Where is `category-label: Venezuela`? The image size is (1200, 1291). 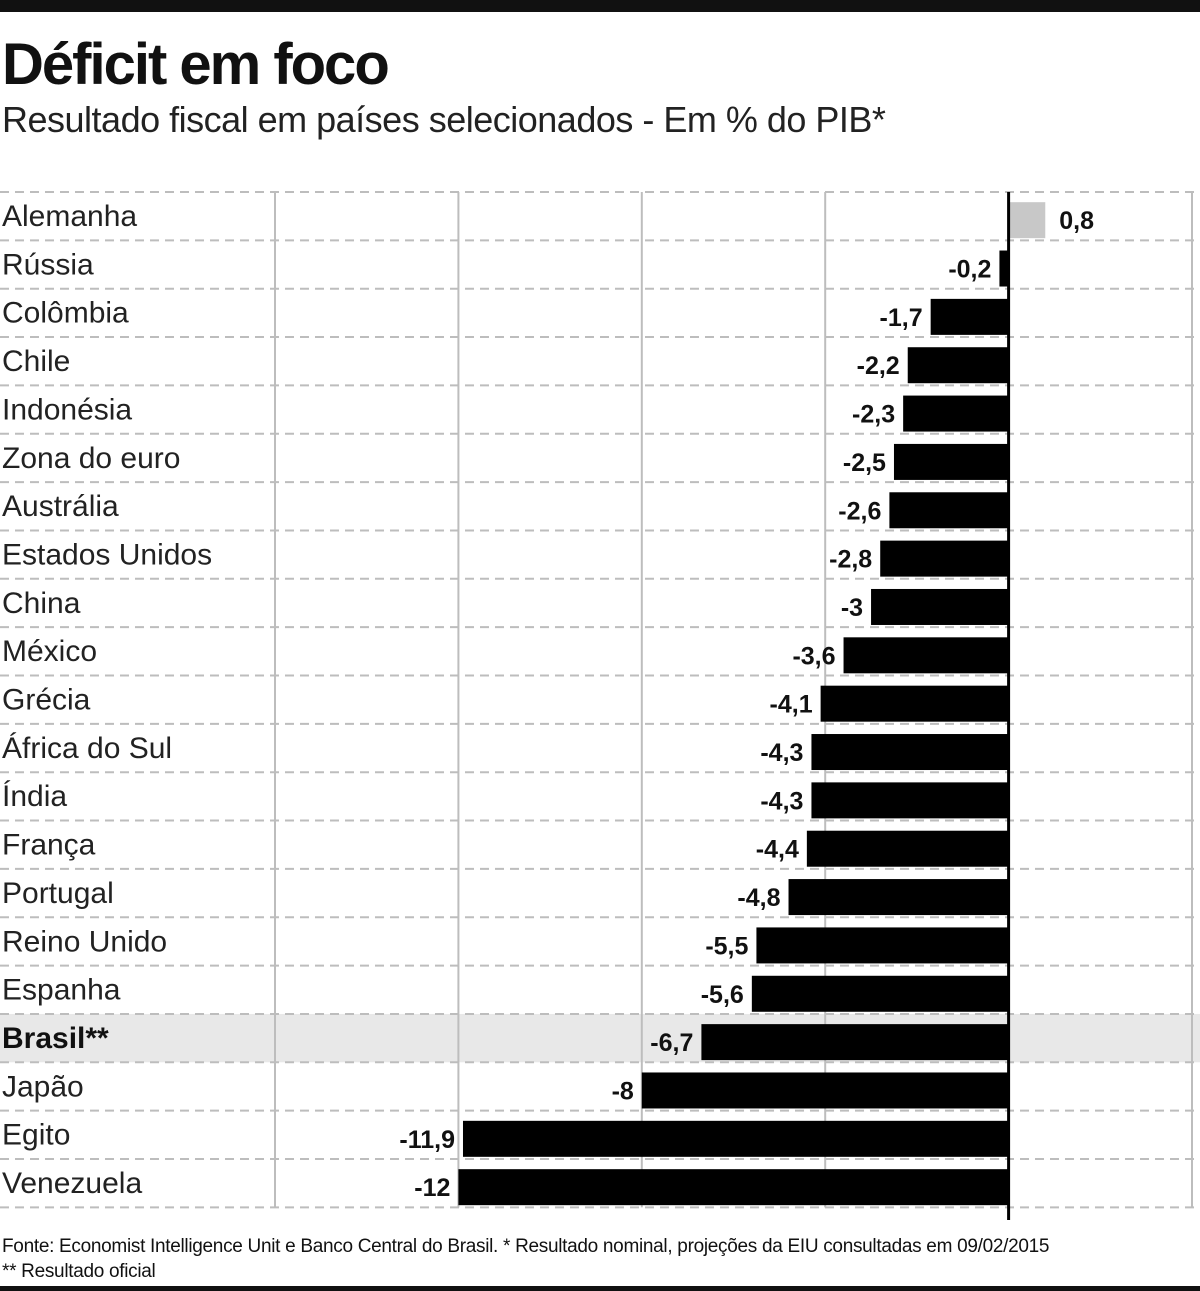
category-label: Venezuela is located at coordinates (72, 1183).